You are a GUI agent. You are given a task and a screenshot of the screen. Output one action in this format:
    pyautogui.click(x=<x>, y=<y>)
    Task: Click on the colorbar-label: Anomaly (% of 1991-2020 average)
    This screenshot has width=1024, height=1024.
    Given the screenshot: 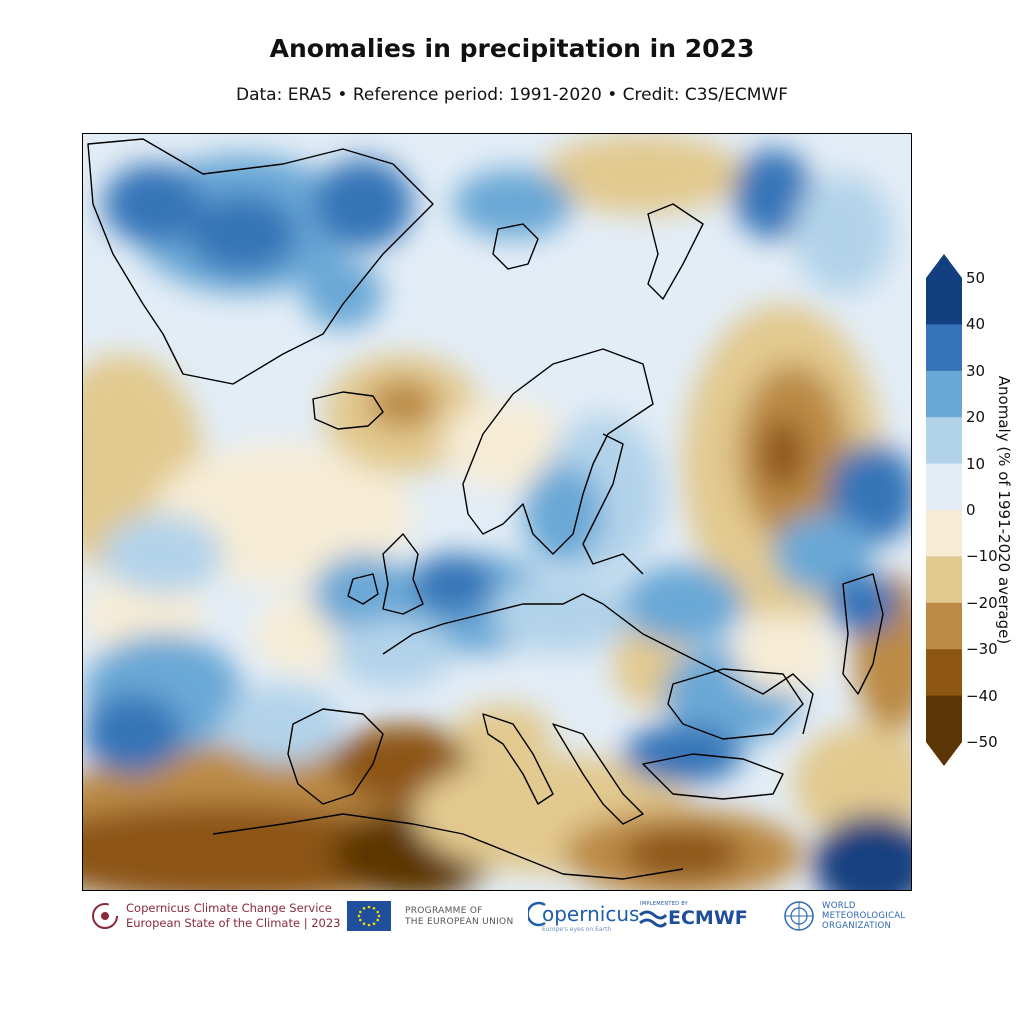 What is the action you would take?
    pyautogui.click(x=1004, y=510)
    